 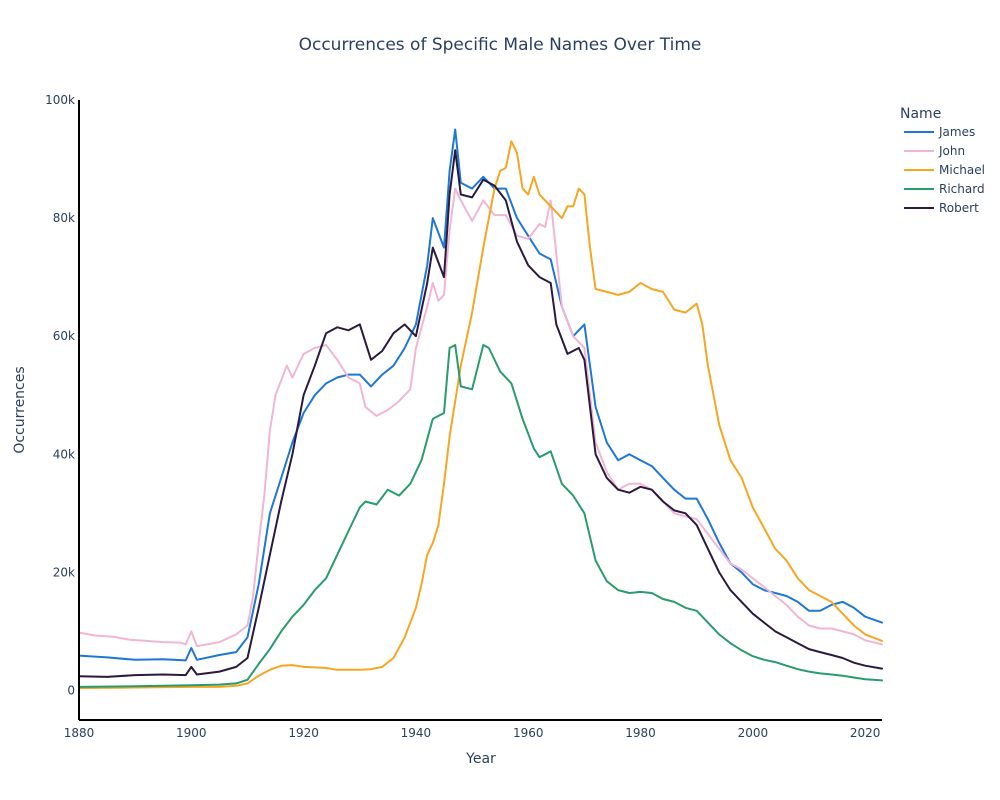 I want to click on x-tick-label: 1980, so click(x=640, y=733).